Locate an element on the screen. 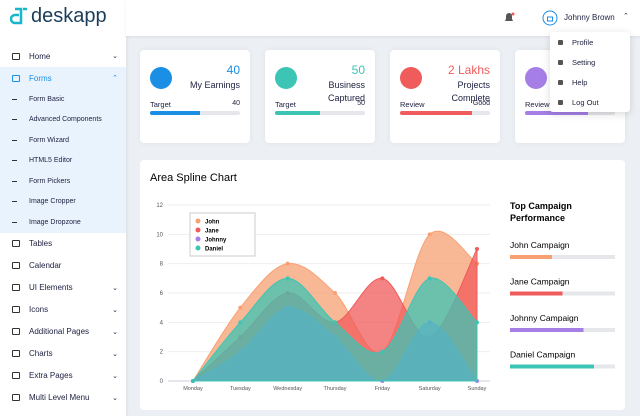 The width and height of the screenshot is (640, 416). user-avatar is located at coordinates (550, 18).